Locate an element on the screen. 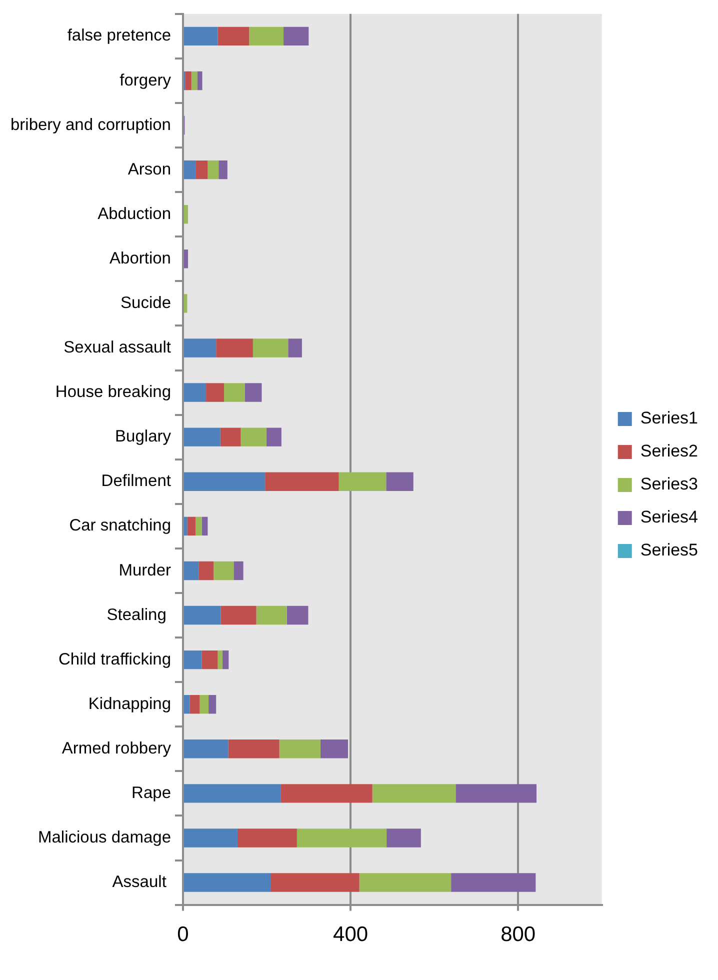  y-tick-label: Abduction is located at coordinates (134, 213).